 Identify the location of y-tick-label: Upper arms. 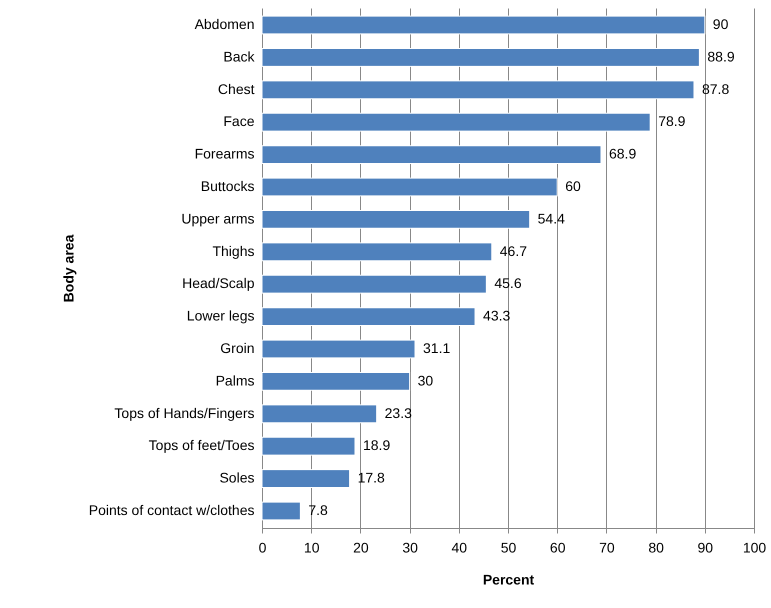
(217, 218).